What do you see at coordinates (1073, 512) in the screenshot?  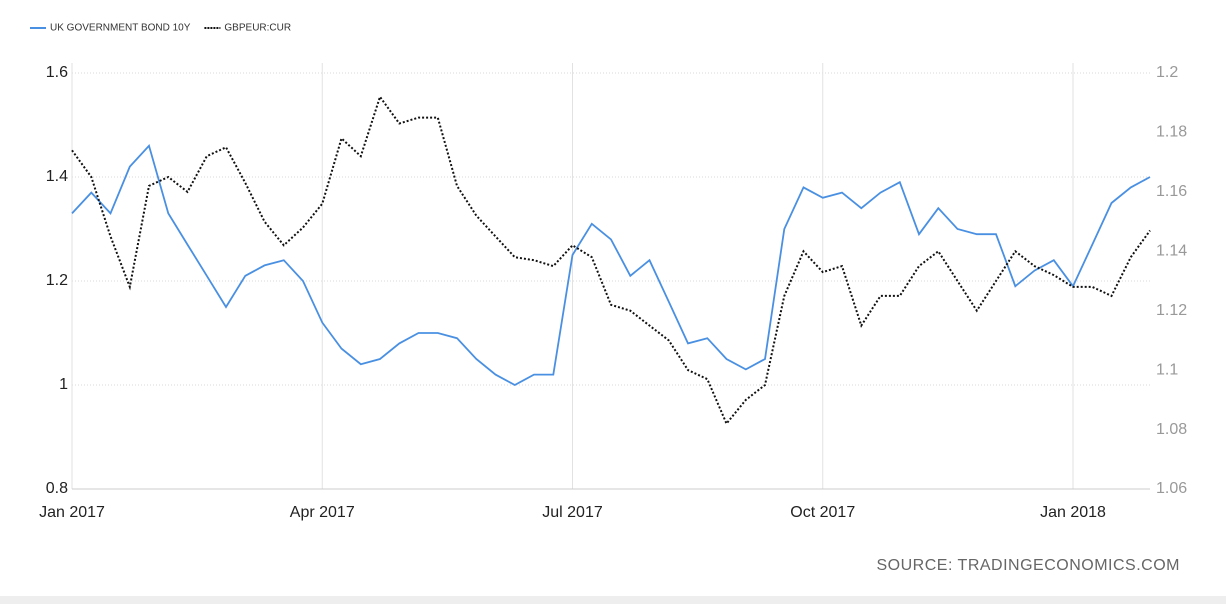 I see `x-tick-label: Jan 2018` at bounding box center [1073, 512].